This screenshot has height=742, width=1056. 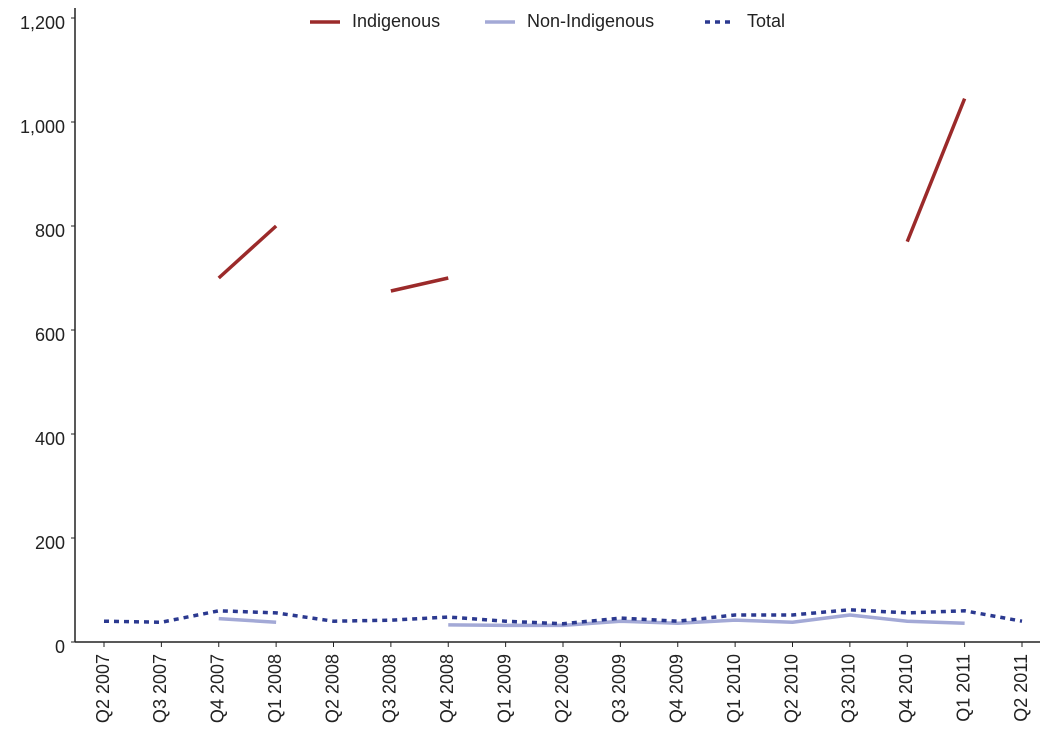 I want to click on x-tick-label: Q2 2008, so click(x=332, y=688).